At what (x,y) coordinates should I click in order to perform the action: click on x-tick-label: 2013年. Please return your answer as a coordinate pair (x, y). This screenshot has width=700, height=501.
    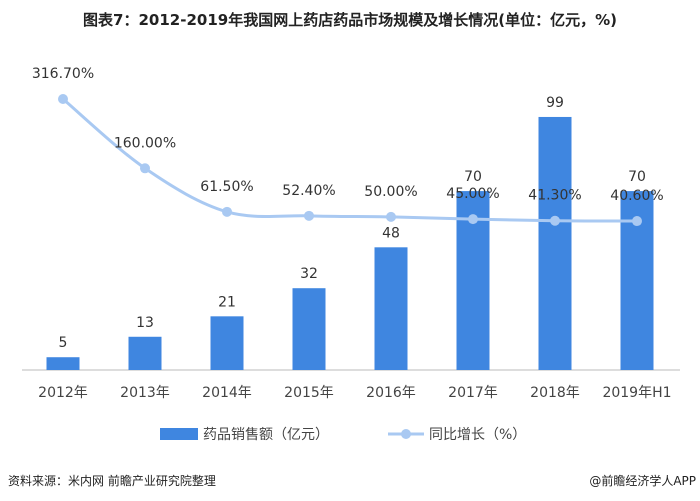
    Looking at the image, I should click on (145, 393).